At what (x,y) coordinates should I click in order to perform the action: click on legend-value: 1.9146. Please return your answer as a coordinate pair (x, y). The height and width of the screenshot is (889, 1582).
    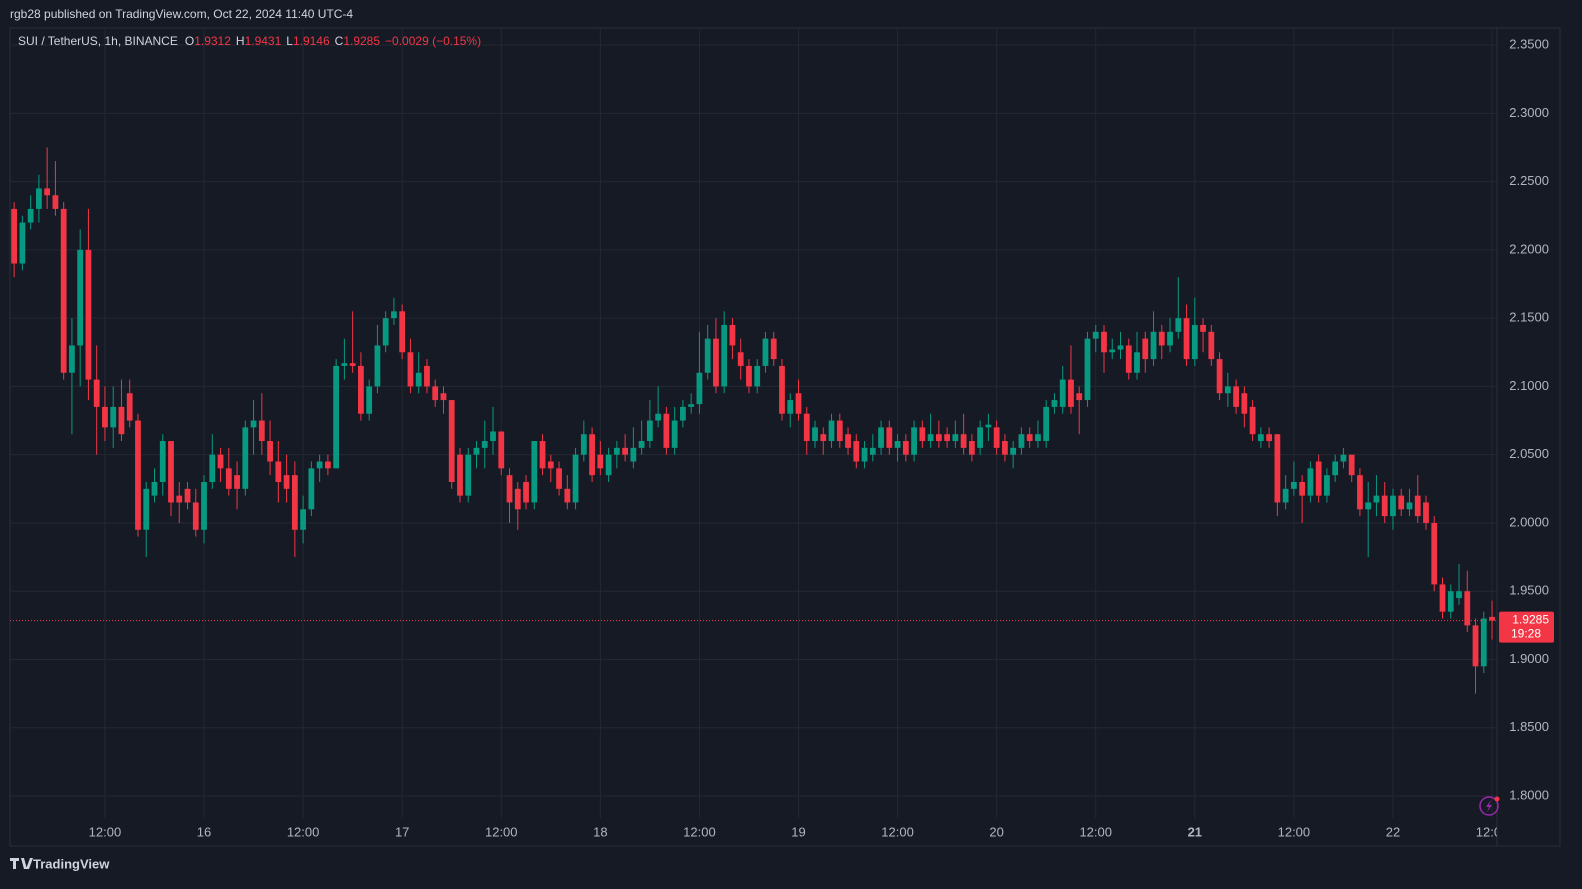
    Looking at the image, I should click on (311, 41).